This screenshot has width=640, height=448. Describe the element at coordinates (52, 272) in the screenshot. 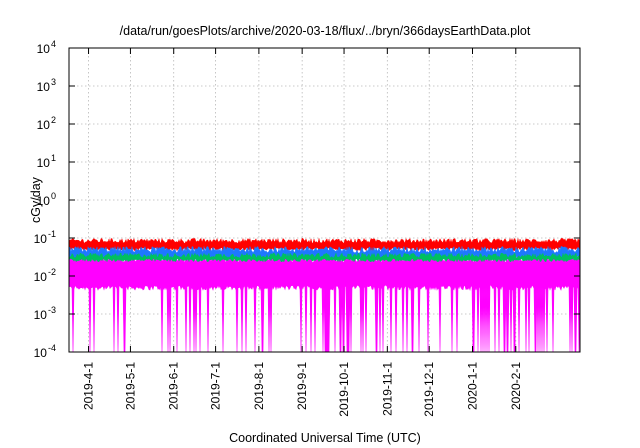

I see `y-tick-label-exponent: -2` at that location.